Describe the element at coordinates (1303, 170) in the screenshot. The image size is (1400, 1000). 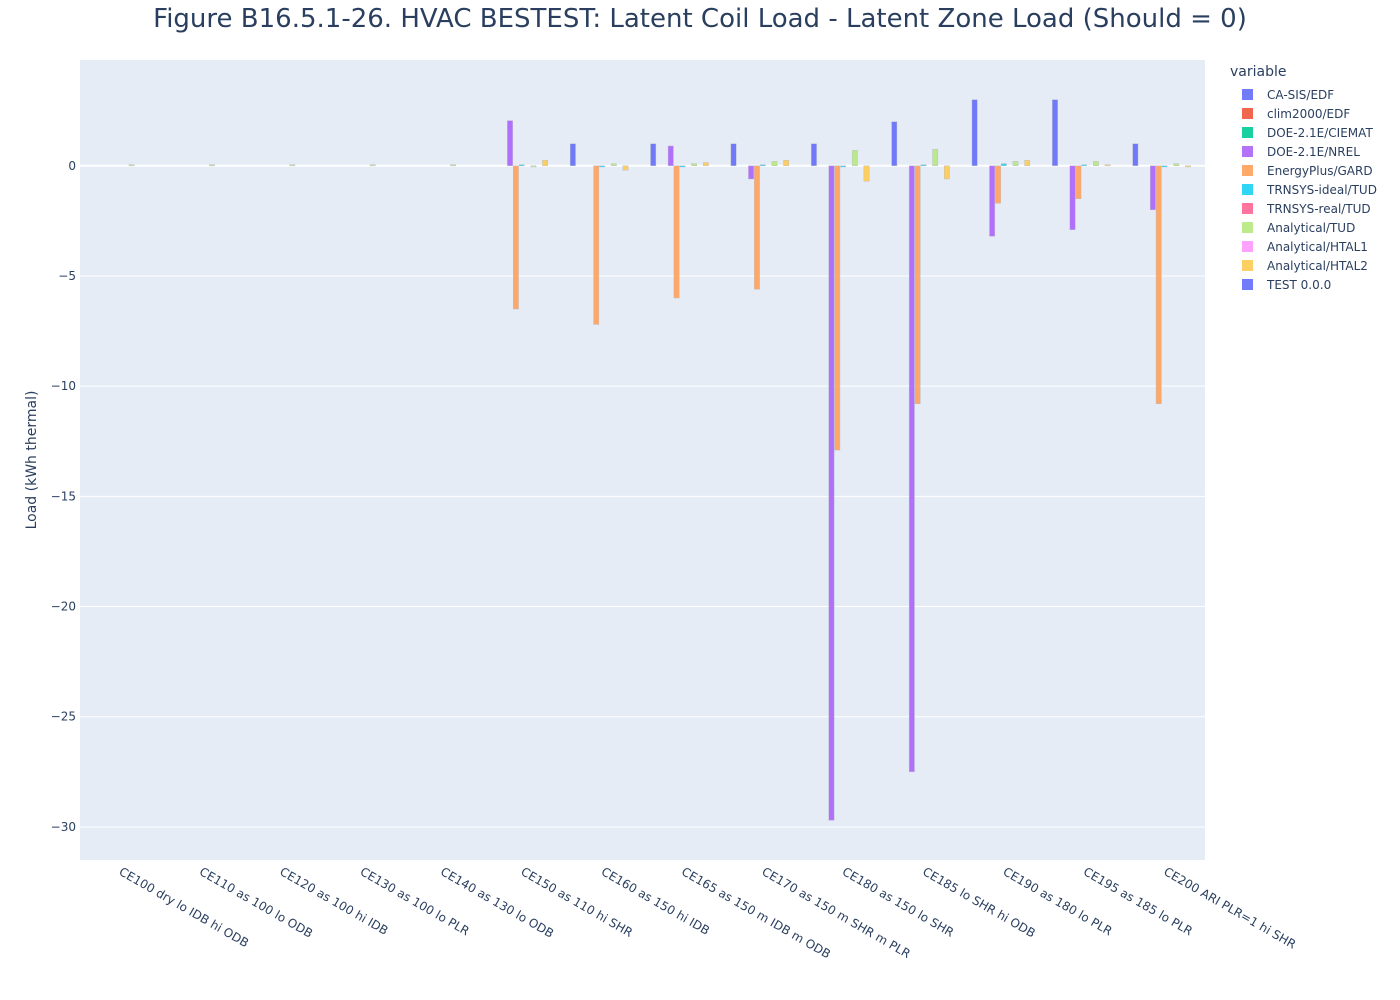
I see `legend-item: EnergyPlus/GARD` at that location.